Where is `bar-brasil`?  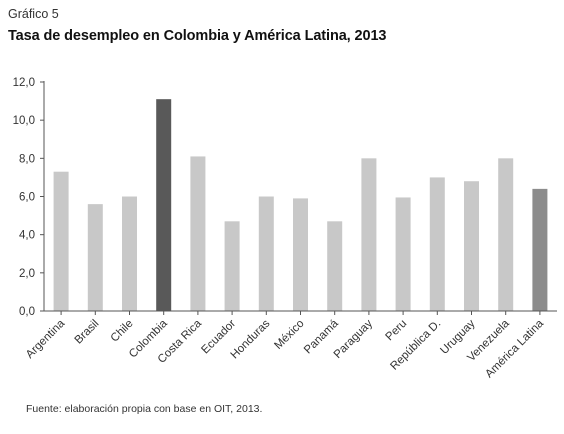 bar-brasil is located at coordinates (95, 257).